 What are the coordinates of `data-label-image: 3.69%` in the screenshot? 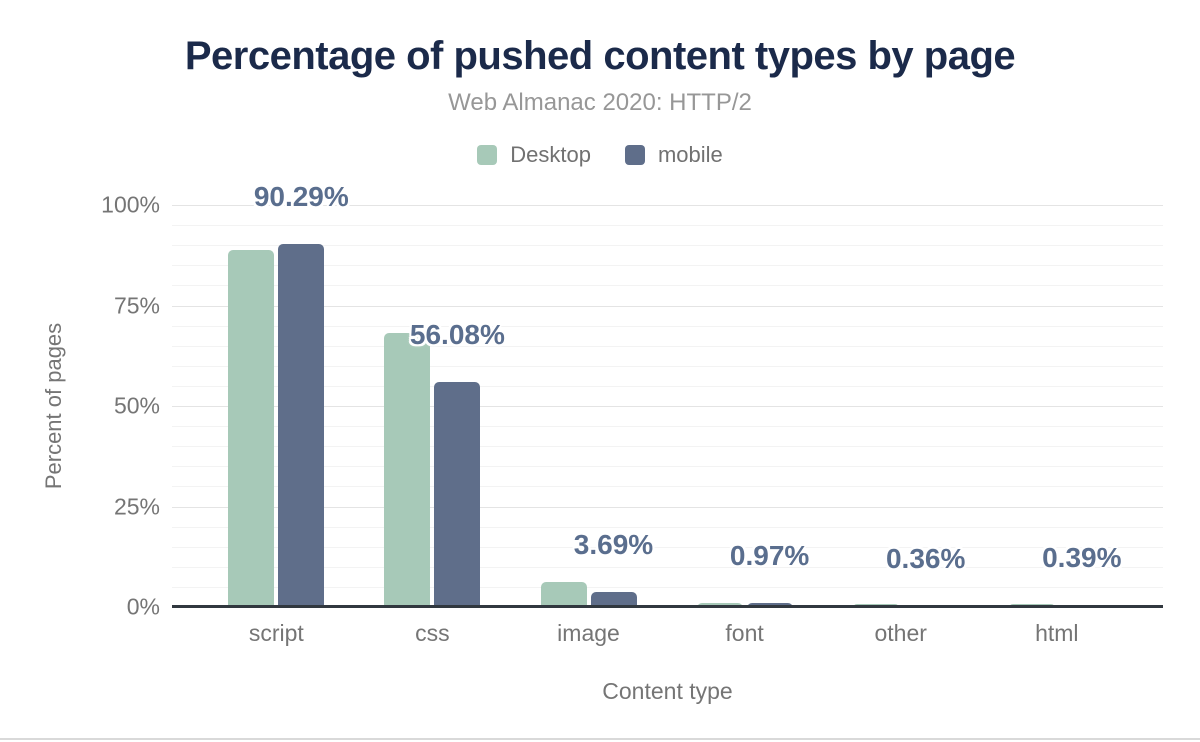 It's located at (613, 545).